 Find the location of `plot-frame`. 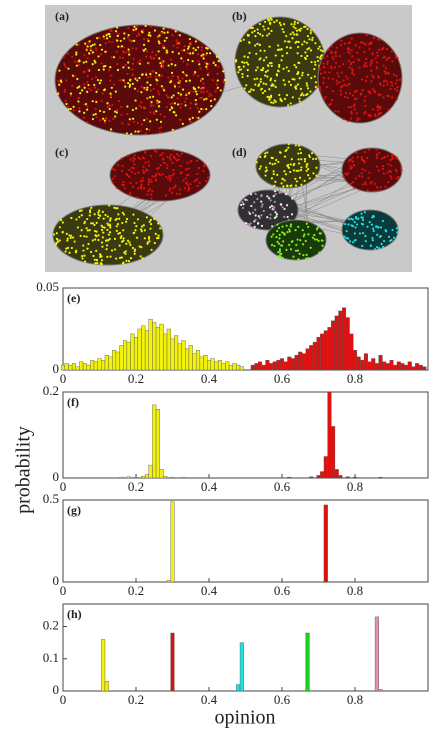

plot-frame is located at coordinates (245, 647).